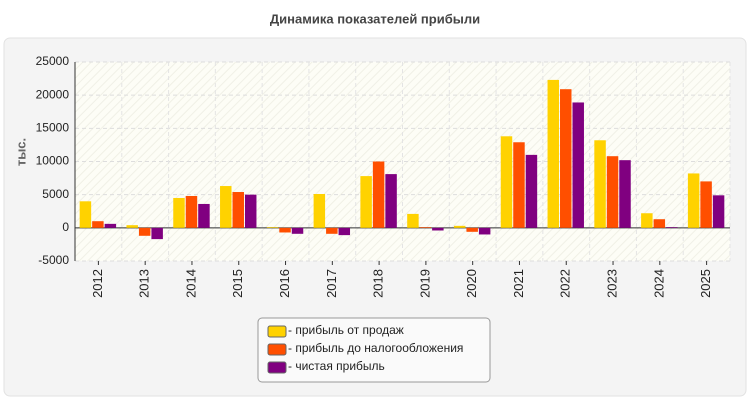  What do you see at coordinates (53, 61) in the screenshot?
I see `y-tick-label: 25000` at bounding box center [53, 61].